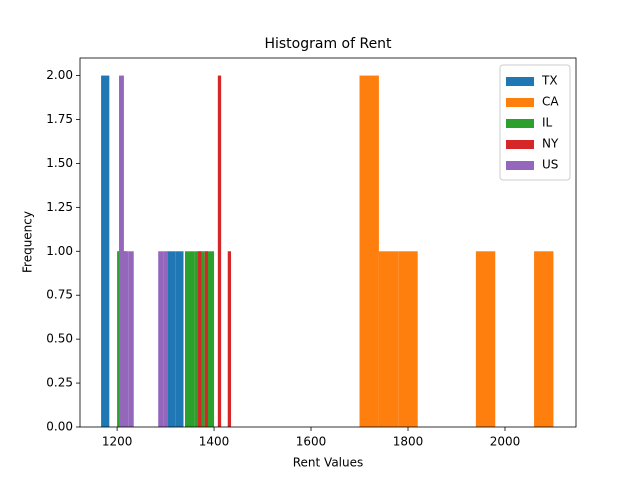  What do you see at coordinates (549, 81) in the screenshot?
I see `legend-label: TX` at bounding box center [549, 81].